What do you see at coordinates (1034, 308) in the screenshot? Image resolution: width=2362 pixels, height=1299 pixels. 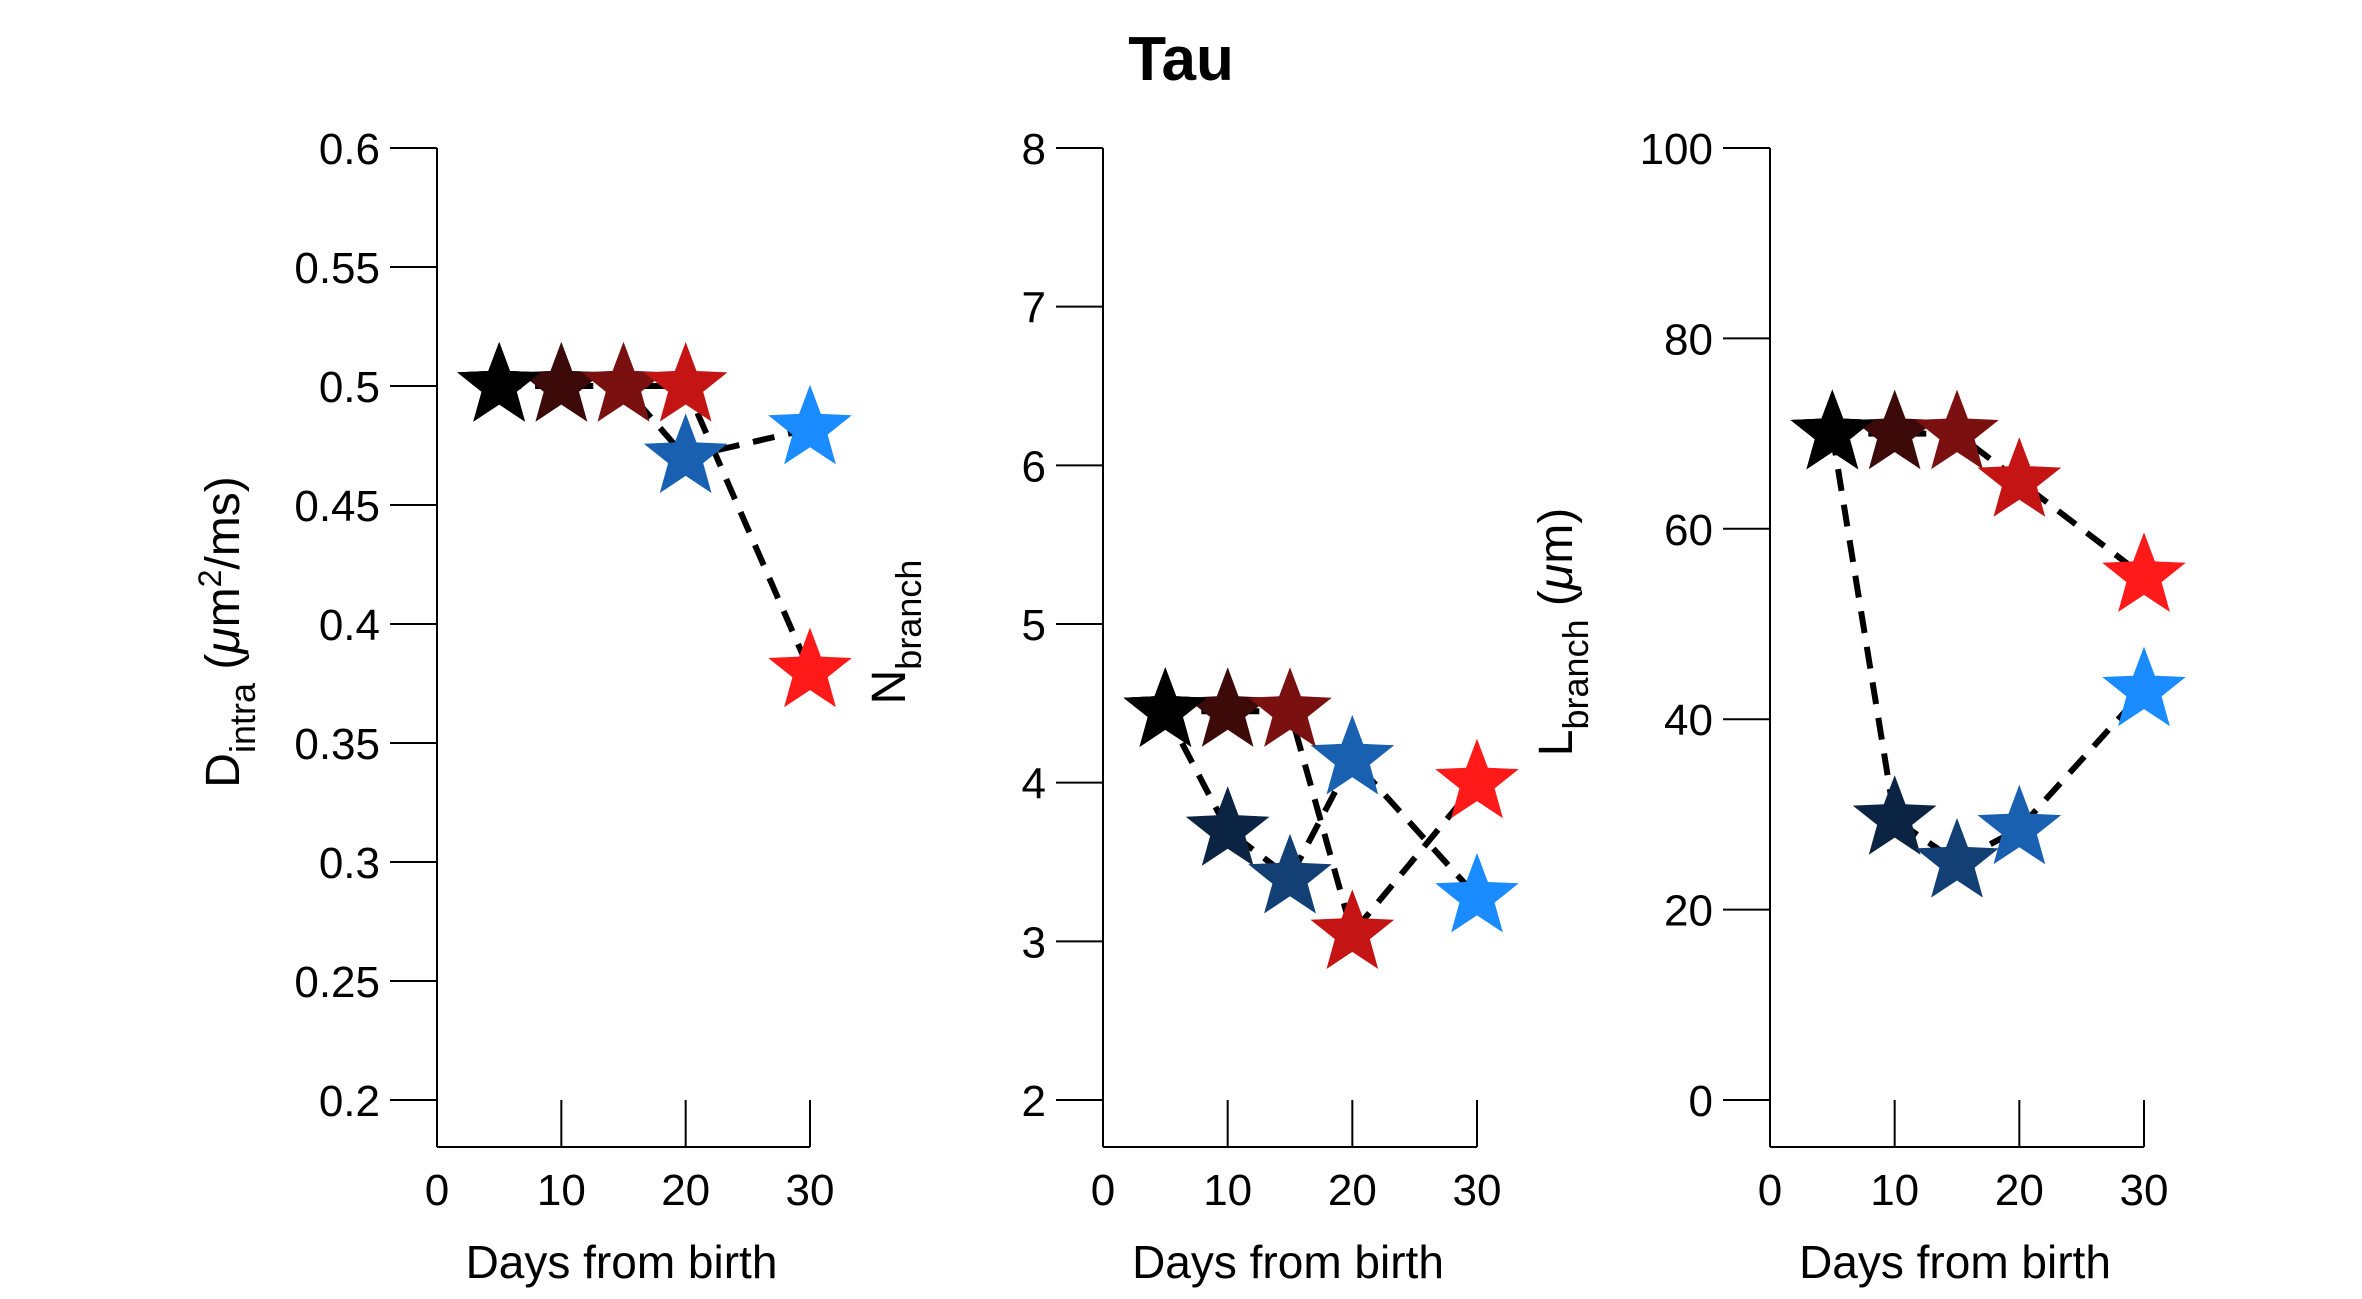 I see `y-tick-label: 7` at bounding box center [1034, 308].